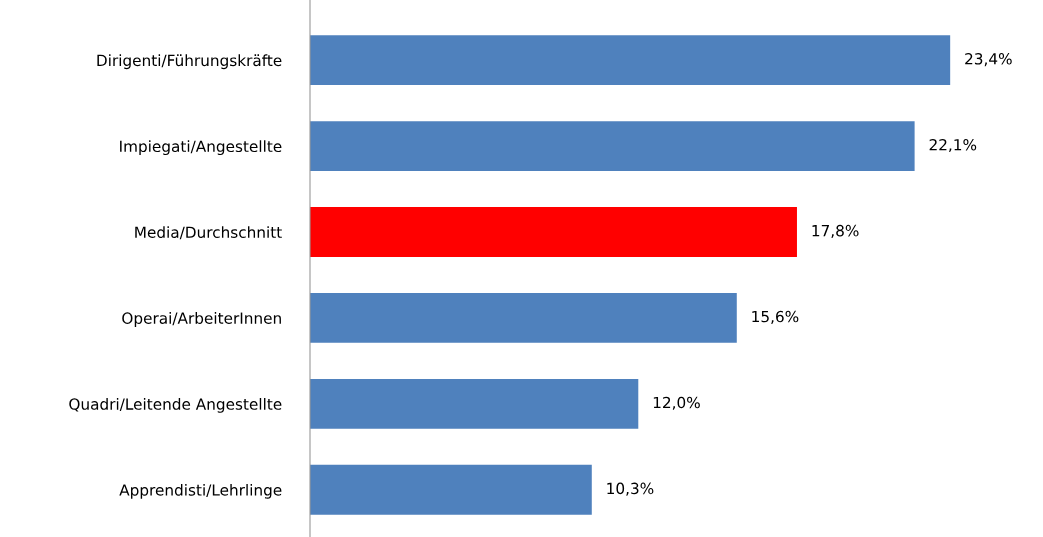 Image resolution: width=1043 pixels, height=537 pixels. What do you see at coordinates (201, 319) in the screenshot?
I see `y-tick-label: Operai/ArbeiterInnen` at bounding box center [201, 319].